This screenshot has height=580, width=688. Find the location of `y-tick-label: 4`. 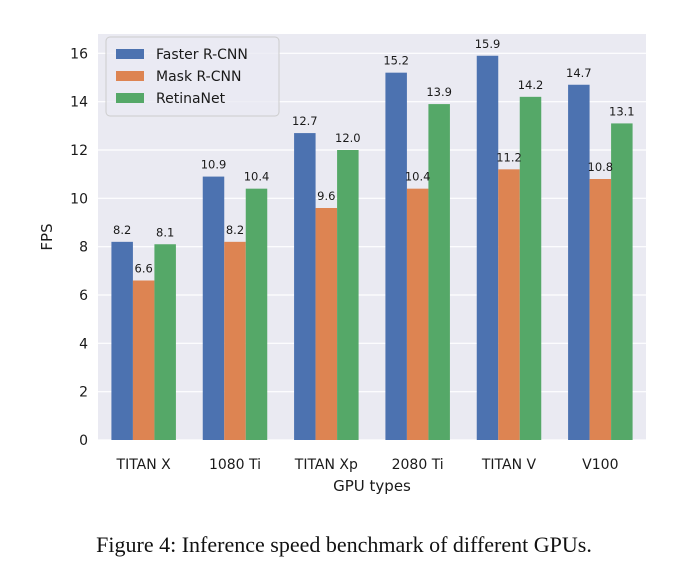

y-tick-label: 4 is located at coordinates (83, 344).